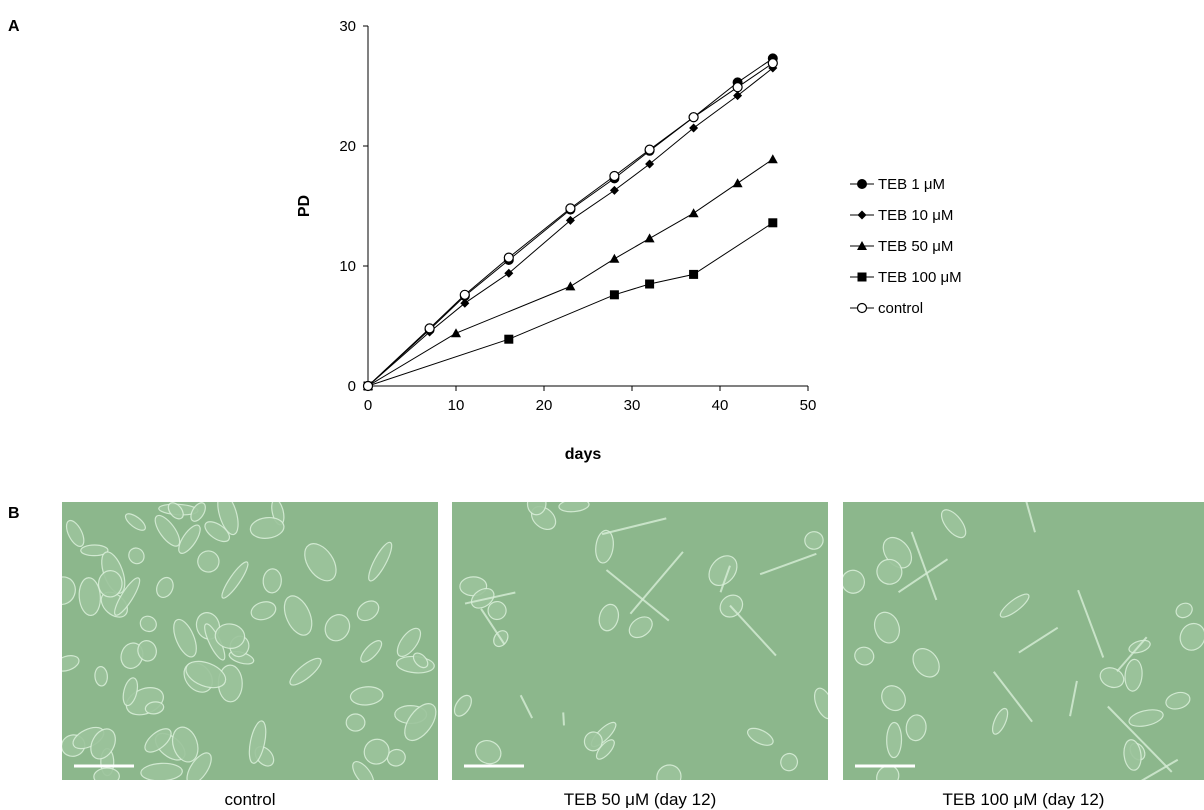  Describe the element at coordinates (14, 26) in the screenshot. I see `panel-a-label: A` at that location.